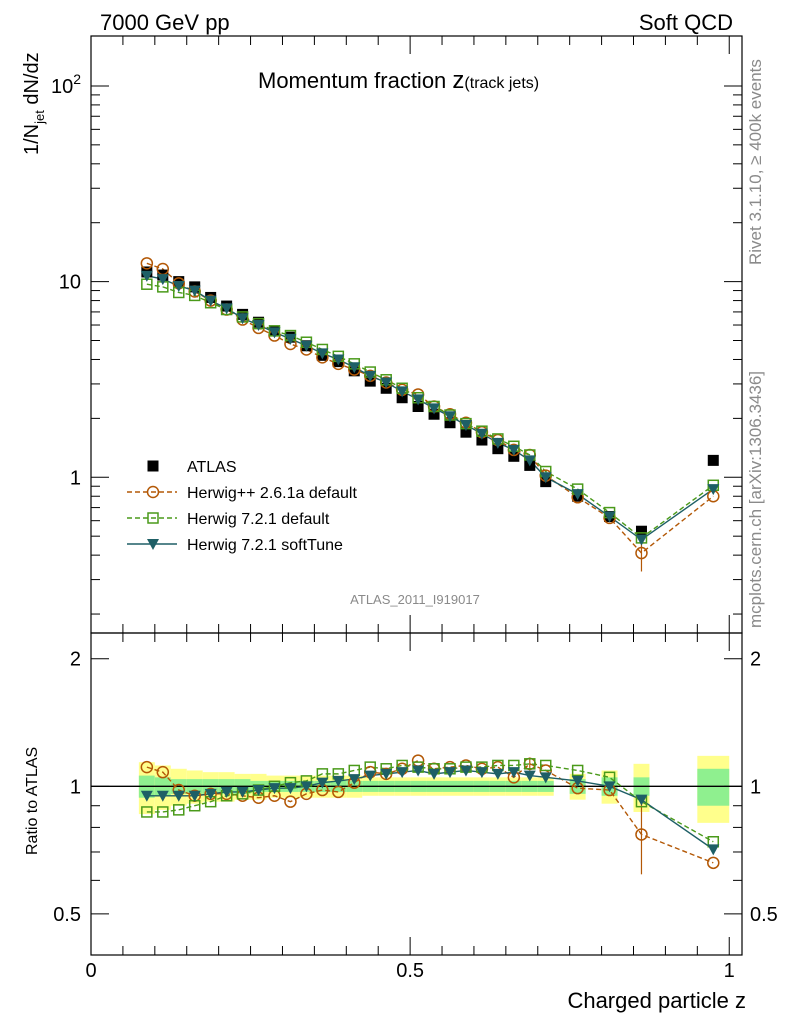 The height and width of the screenshot is (1024, 786). What do you see at coordinates (34, 103) in the screenshot?
I see `y-axis-label: 1/Njet dN/dz` at bounding box center [34, 103].